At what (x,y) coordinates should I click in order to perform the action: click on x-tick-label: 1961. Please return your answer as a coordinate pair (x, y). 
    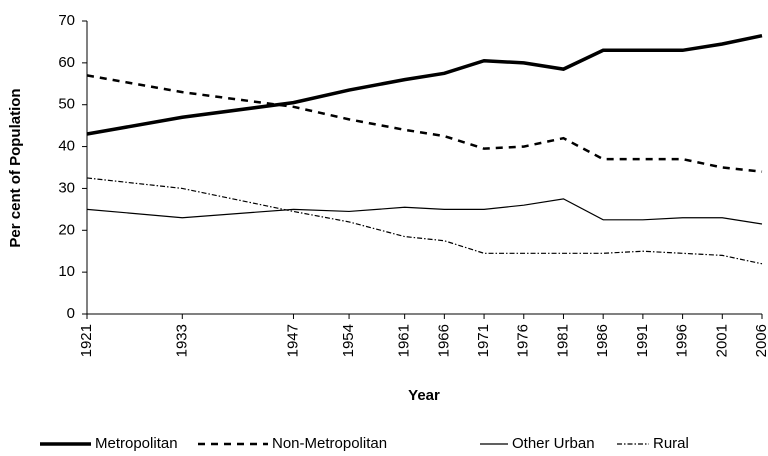
    Looking at the image, I should click on (404, 340).